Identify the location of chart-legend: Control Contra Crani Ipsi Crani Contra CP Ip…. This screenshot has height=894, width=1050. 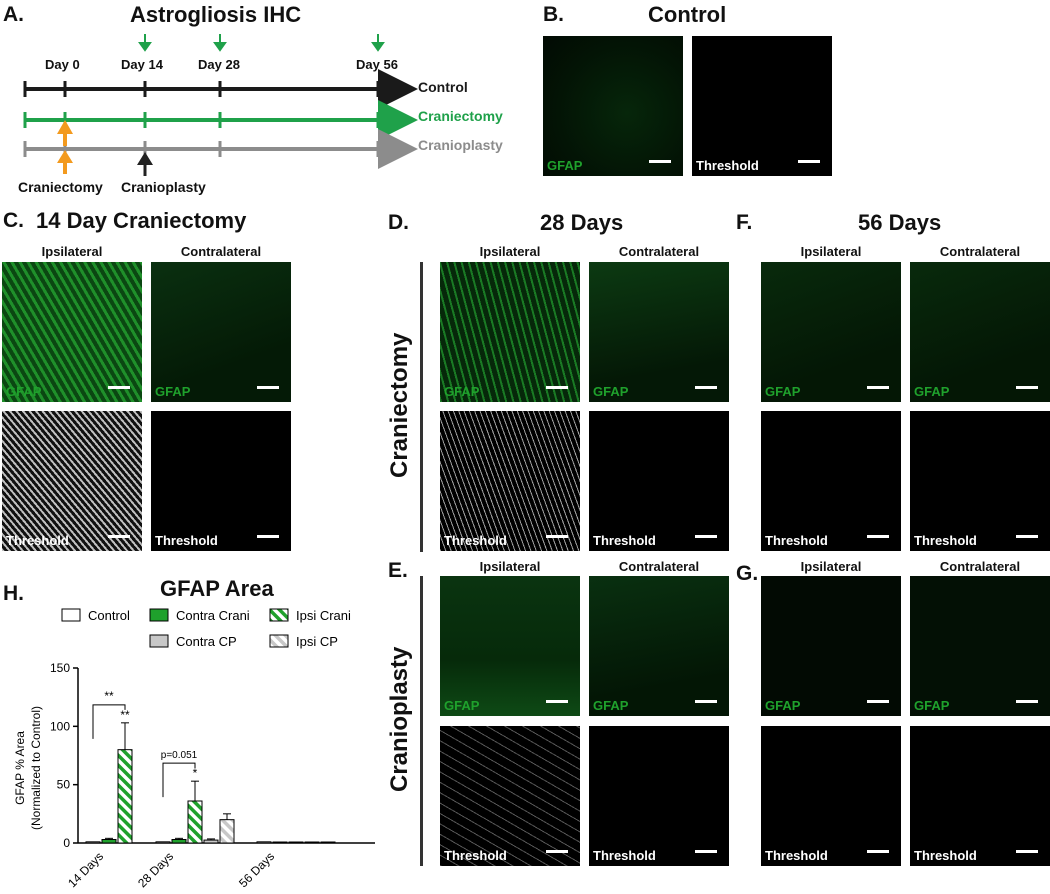
(206, 628).